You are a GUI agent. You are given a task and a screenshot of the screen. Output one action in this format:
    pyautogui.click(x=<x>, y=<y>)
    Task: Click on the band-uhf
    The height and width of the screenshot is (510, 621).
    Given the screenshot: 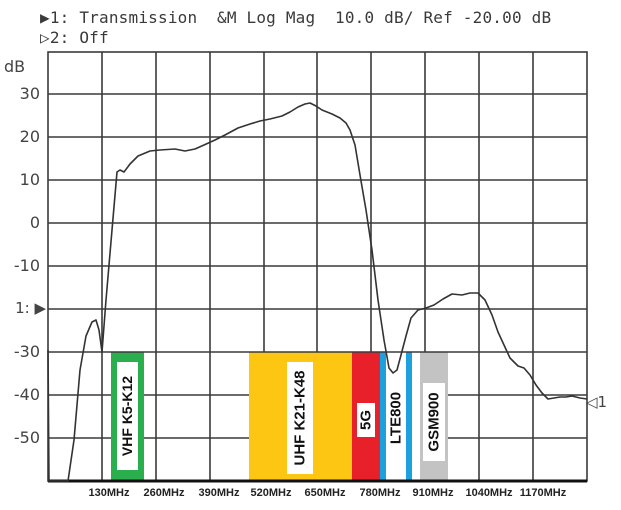 What is the action you would take?
    pyautogui.click(x=300, y=416)
    